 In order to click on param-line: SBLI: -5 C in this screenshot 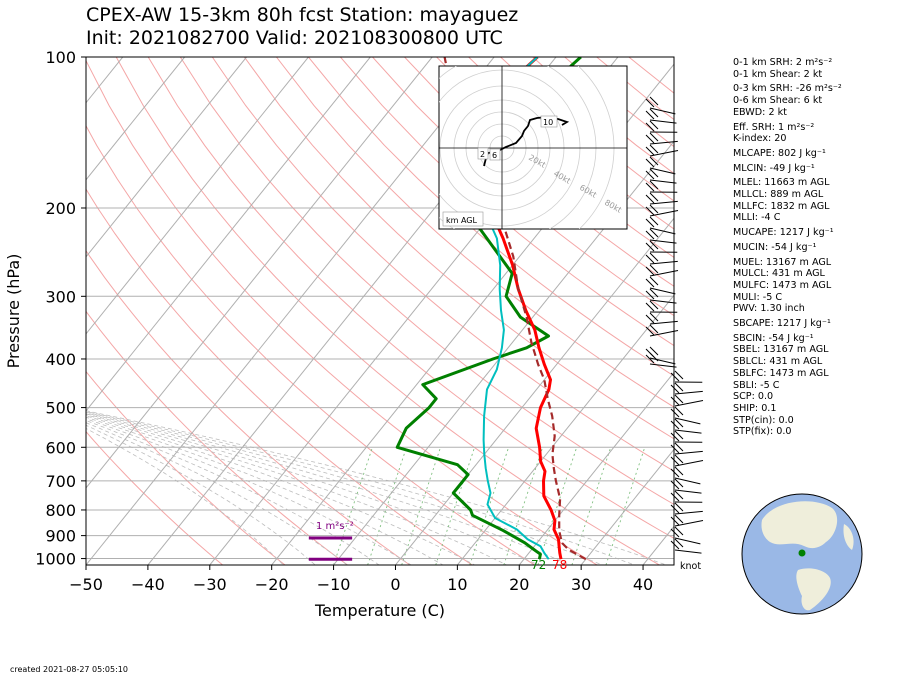, I will do `click(756, 385)`.